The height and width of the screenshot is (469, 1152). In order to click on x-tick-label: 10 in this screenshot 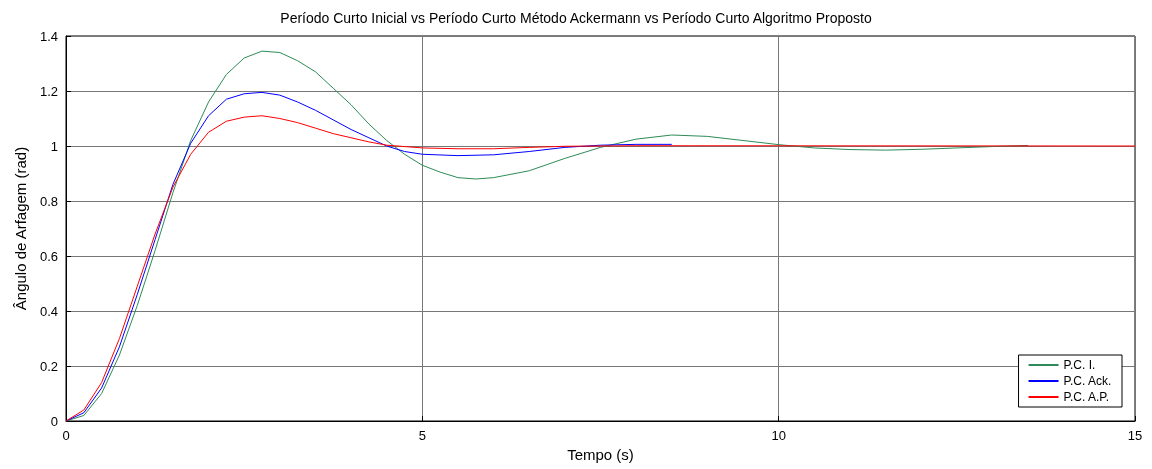, I will do `click(778, 435)`.